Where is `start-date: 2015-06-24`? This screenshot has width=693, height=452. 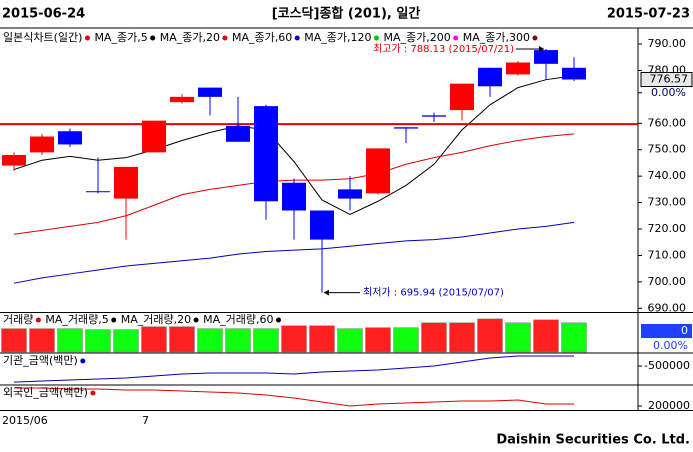 start-date: 2015-06-24 is located at coordinates (43, 14).